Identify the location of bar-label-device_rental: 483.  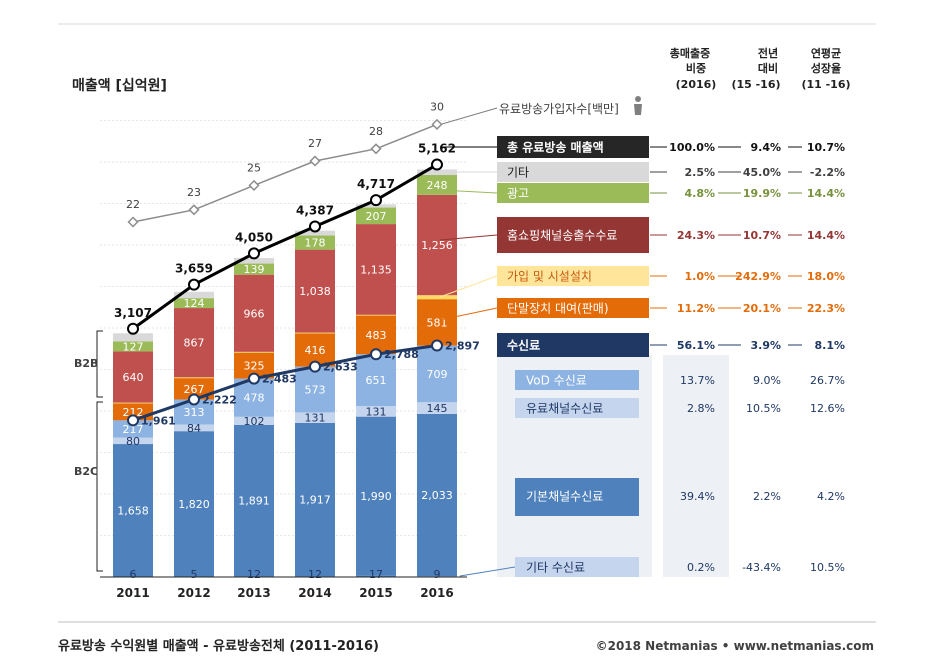
(376, 335).